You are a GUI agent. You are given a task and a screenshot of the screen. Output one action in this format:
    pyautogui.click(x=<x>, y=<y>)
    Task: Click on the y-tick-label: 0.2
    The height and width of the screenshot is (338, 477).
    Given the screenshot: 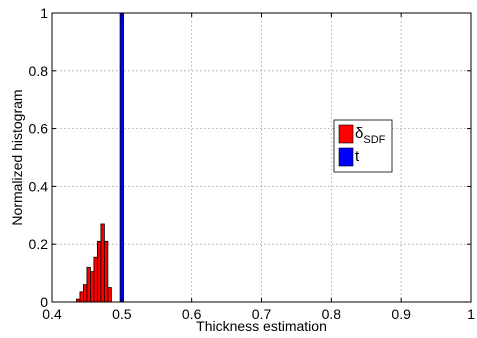 What is the action you would take?
    pyautogui.click(x=39, y=244)
    